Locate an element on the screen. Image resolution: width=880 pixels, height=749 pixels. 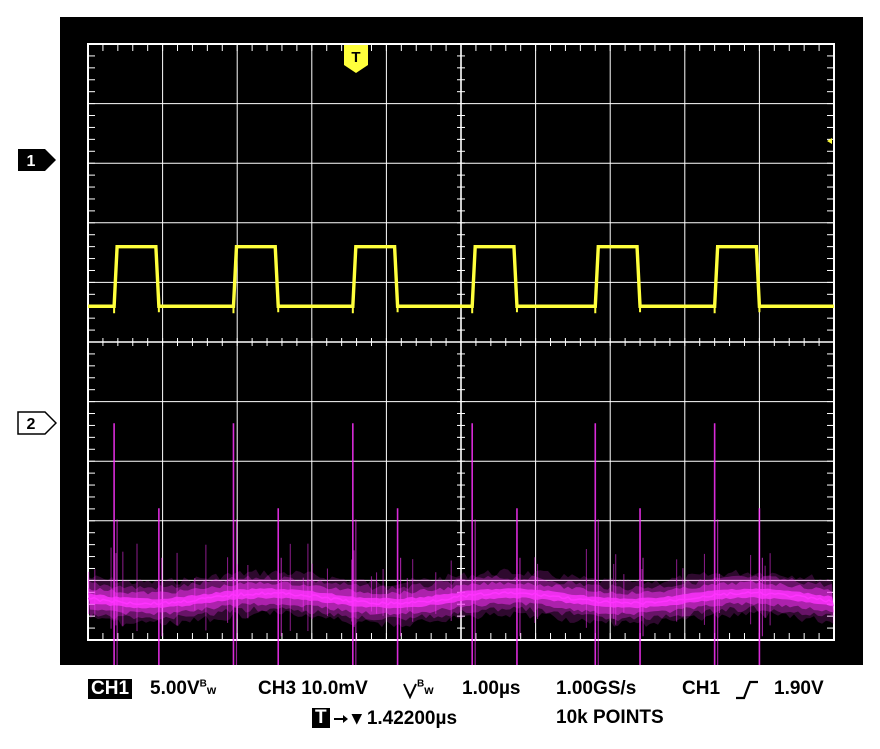
ch1-marker-label: 1 is located at coordinates (31, 161).